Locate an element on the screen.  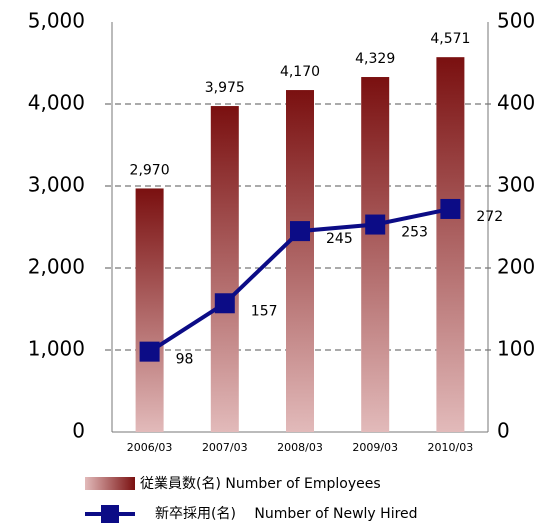
legend-label: 新卒採用(名) Number of Newly Hired is located at coordinates (286, 514).